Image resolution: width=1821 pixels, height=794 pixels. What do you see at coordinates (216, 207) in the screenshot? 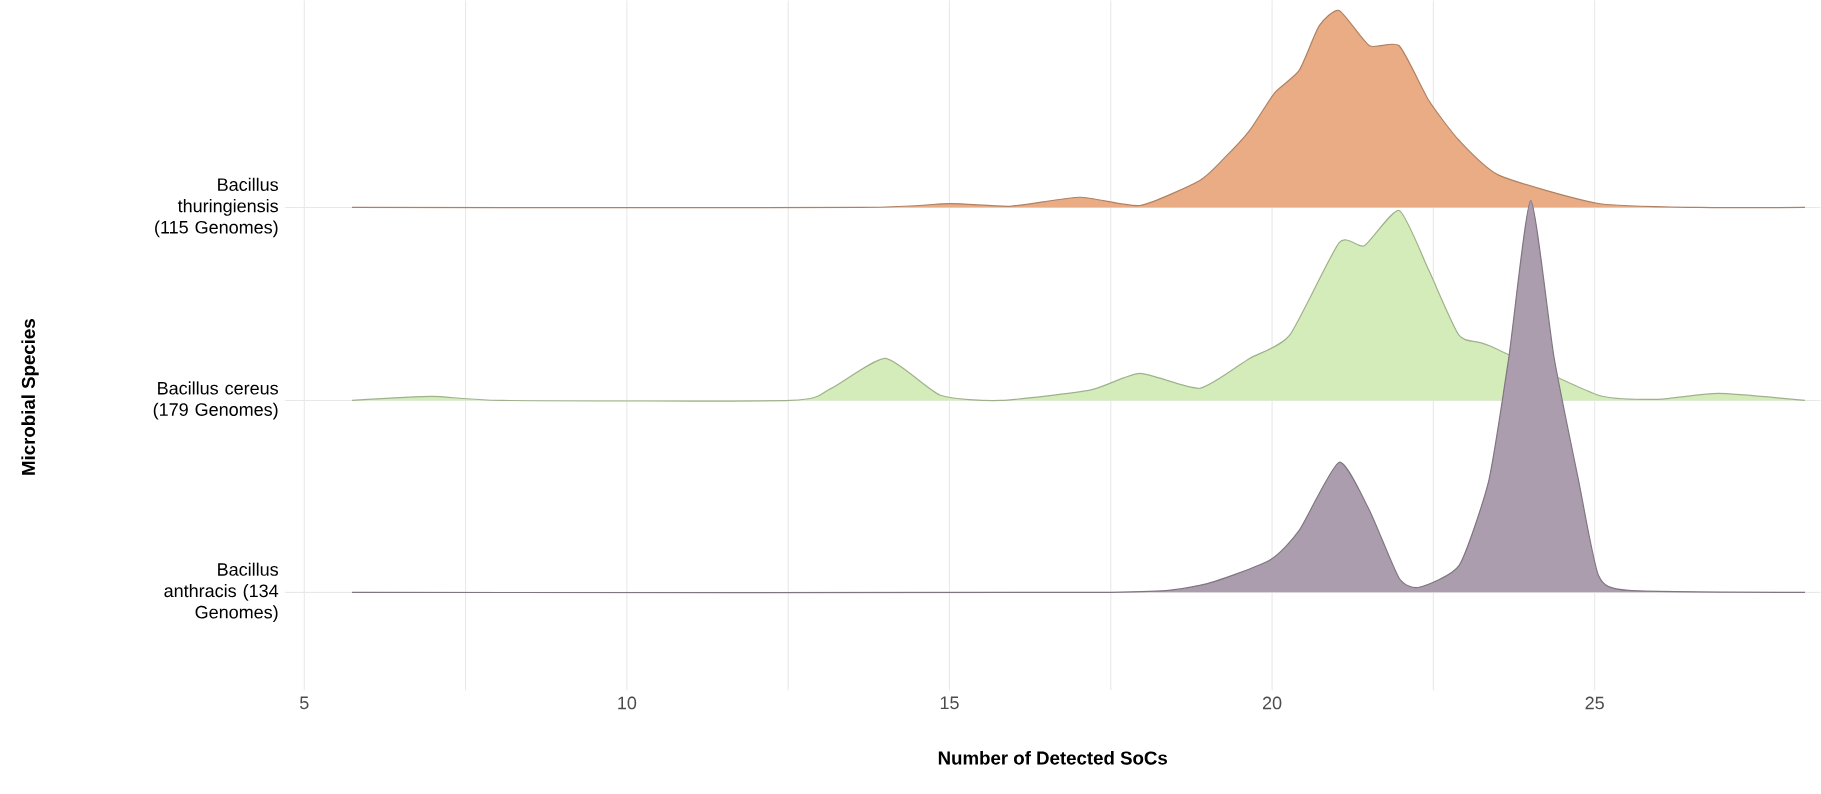
I see `y-axis-title: Bacillus thuringiensis (115 Genomes)` at bounding box center [216, 207].